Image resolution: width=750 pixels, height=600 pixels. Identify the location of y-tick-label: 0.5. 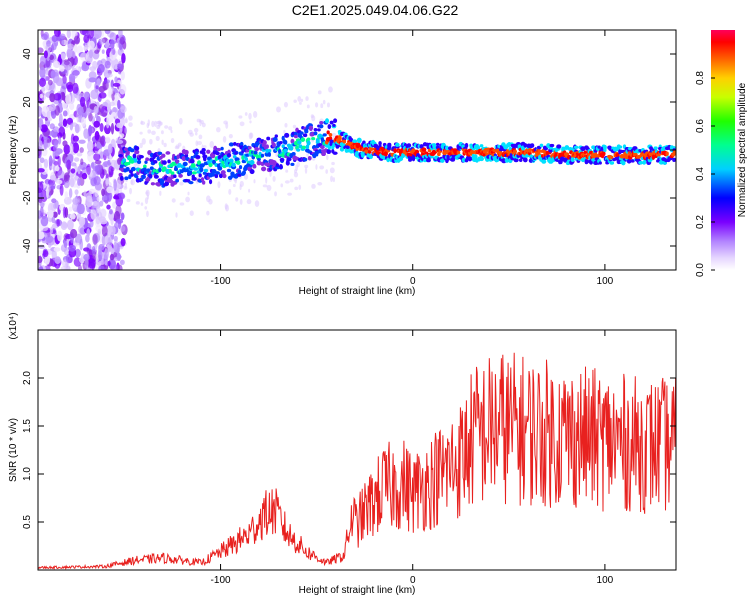
(27, 522).